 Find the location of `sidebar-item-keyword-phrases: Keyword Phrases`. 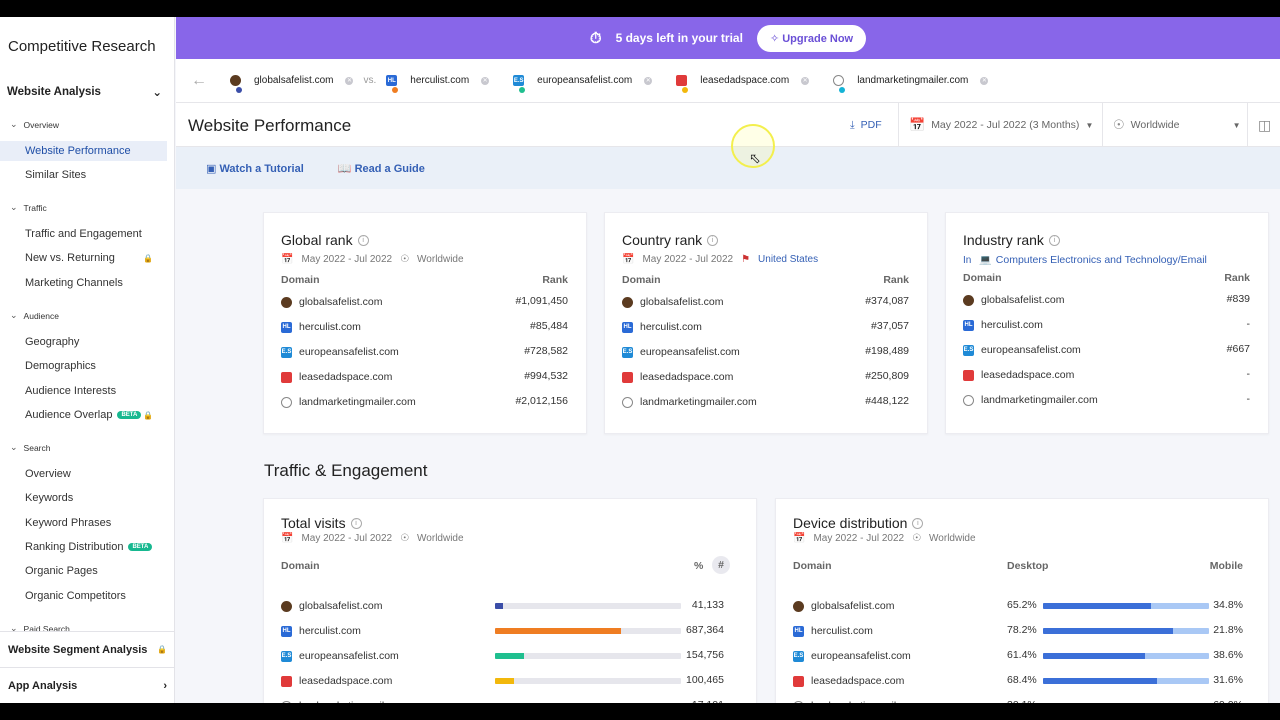

sidebar-item-keyword-phrases: Keyword Phrases is located at coordinates (83, 523).